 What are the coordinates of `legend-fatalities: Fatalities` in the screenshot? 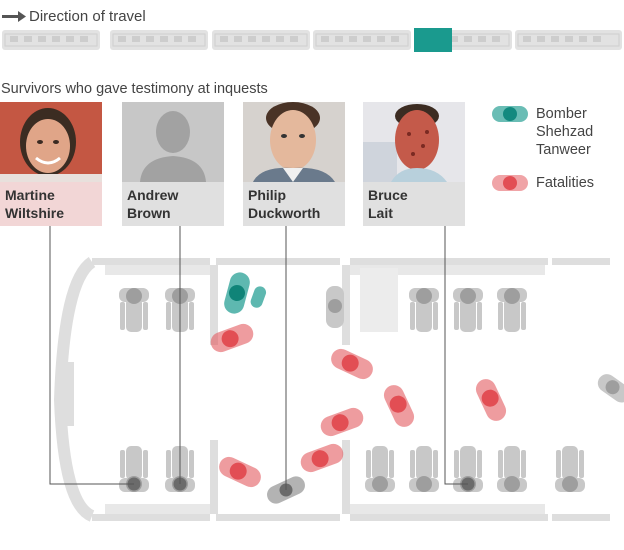 It's located at (565, 183).